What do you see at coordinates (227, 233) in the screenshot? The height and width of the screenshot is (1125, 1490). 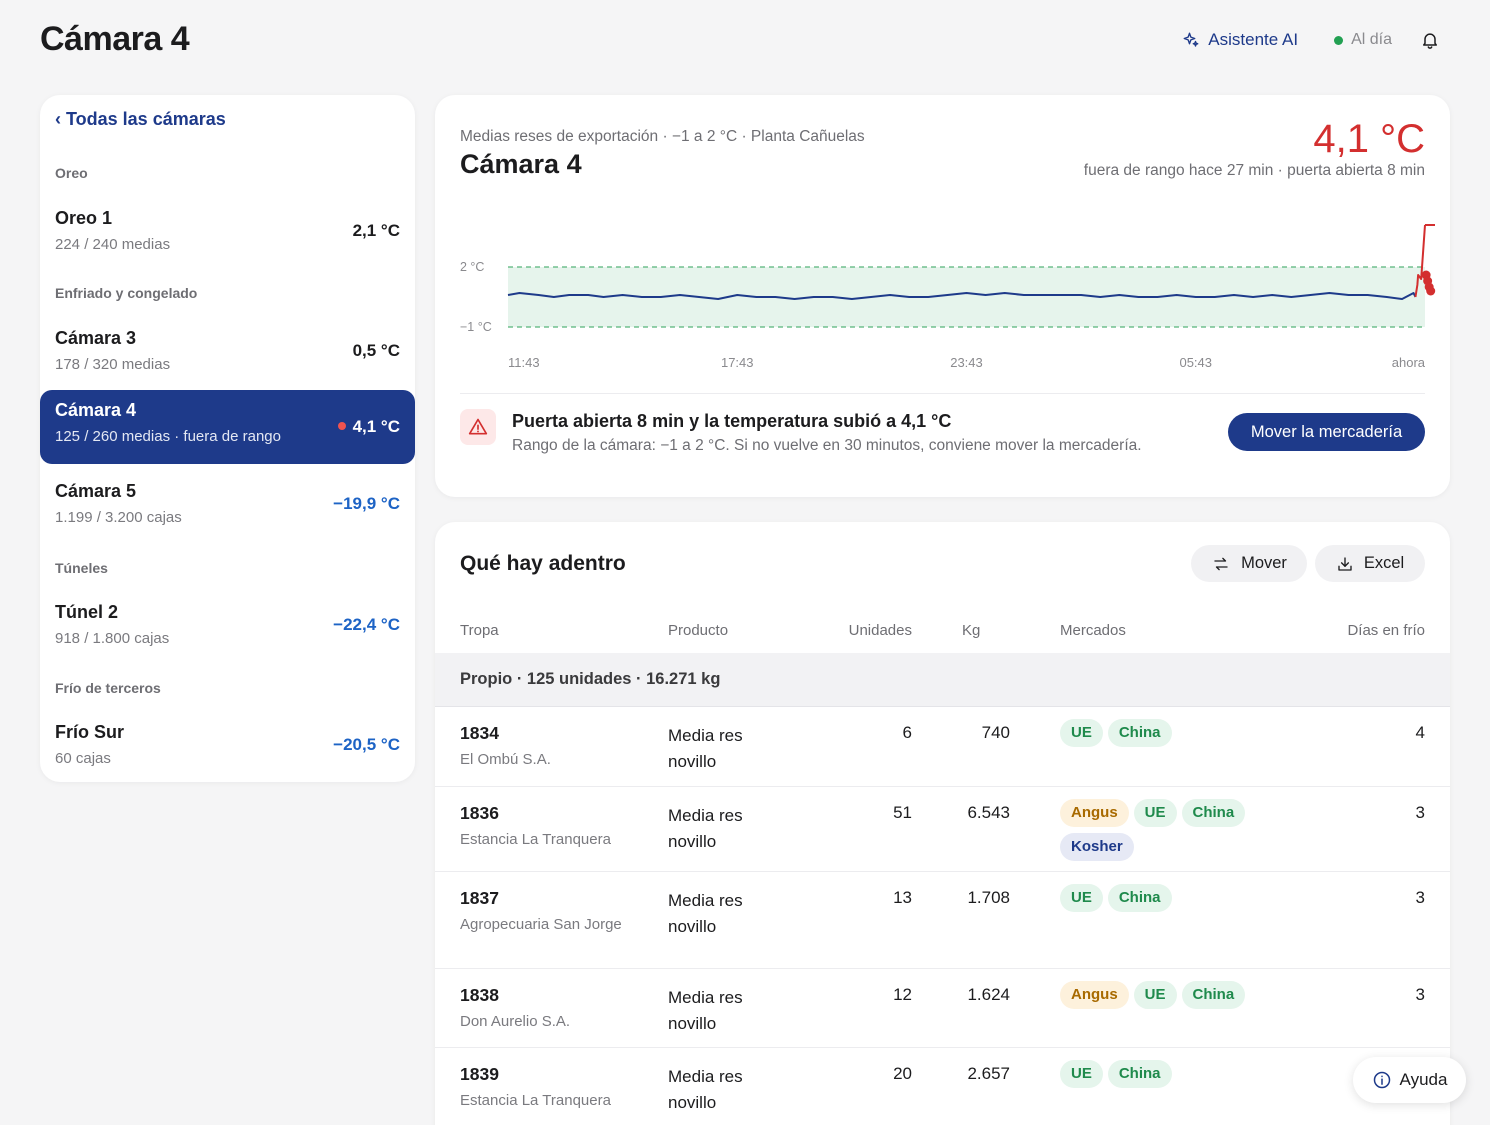 I see `room-item-oreo-1: Oreo 1 224 / 240 medias 2,1 °C` at bounding box center [227, 233].